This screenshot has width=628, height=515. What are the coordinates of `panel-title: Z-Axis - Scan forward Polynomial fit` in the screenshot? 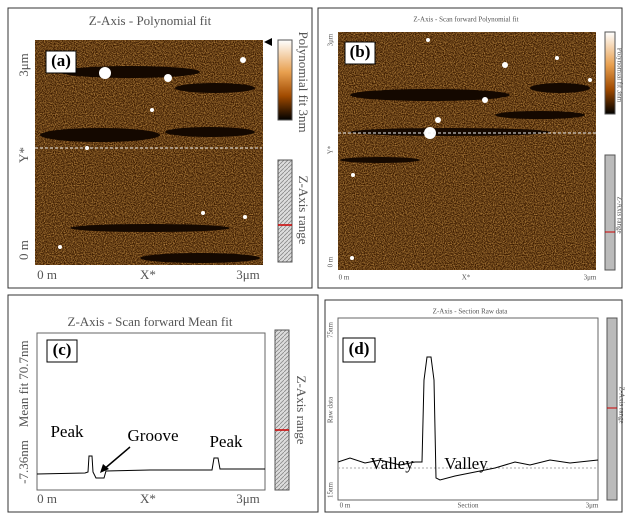 It's located at (465, 20).